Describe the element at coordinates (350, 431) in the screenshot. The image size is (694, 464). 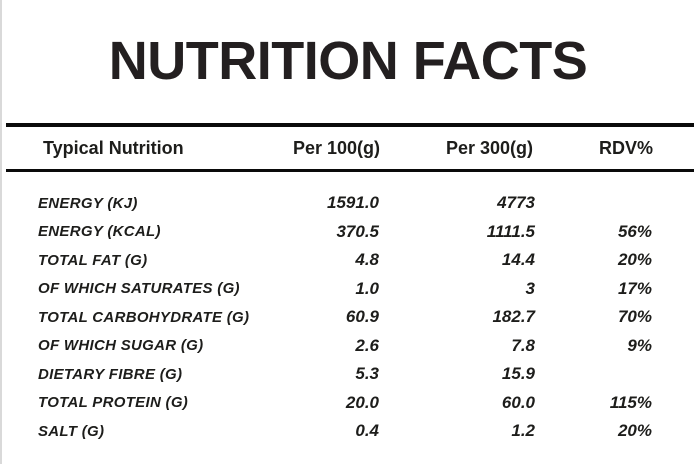
I see `table-row: SALT (G) 0.4 1.2 20%` at that location.